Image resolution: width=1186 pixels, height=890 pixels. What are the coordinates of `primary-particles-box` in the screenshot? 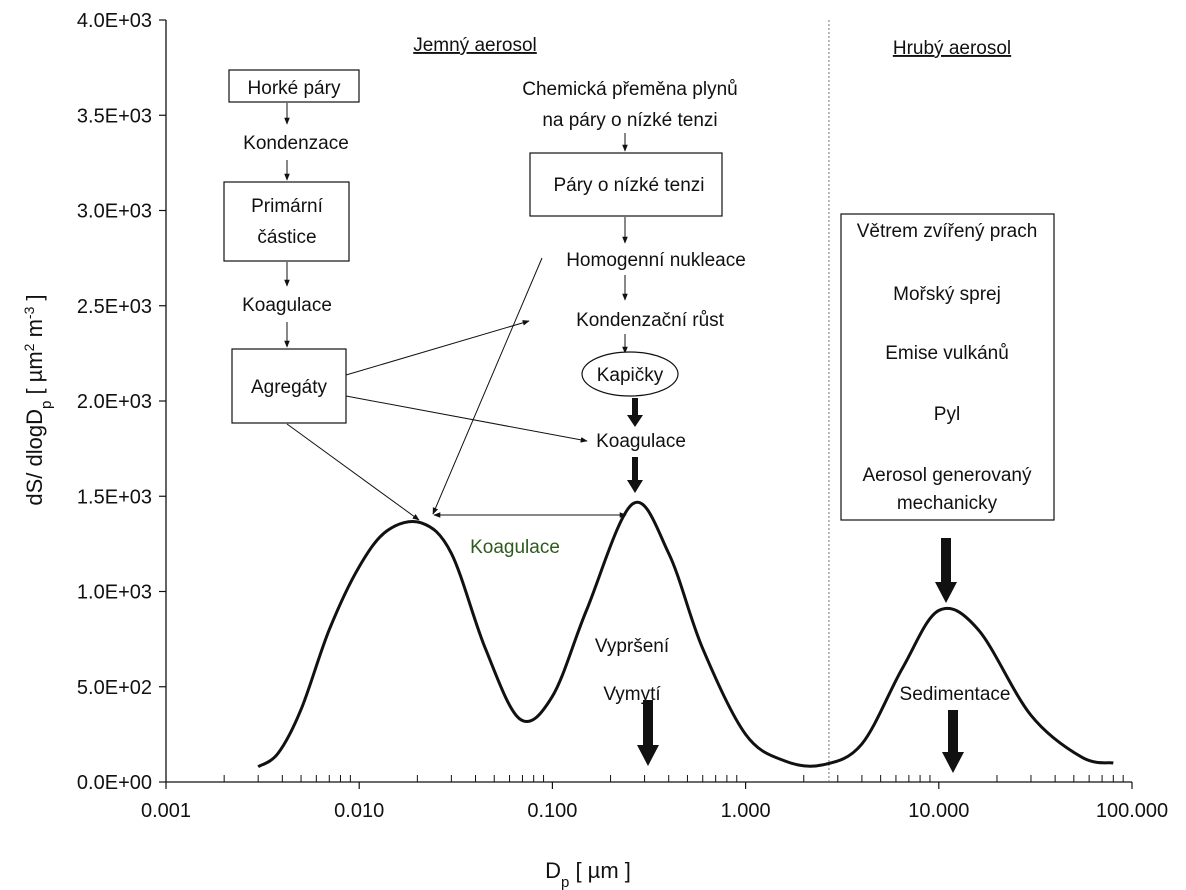 It's located at (286, 221).